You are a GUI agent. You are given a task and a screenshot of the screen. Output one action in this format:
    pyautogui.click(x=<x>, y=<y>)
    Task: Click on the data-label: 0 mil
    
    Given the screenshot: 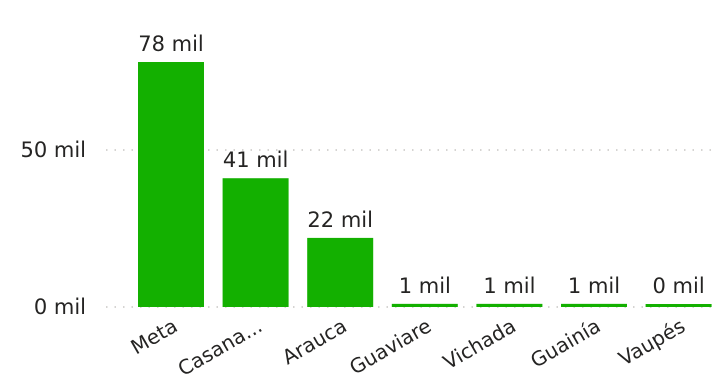 What is the action you would take?
    pyautogui.click(x=679, y=286)
    